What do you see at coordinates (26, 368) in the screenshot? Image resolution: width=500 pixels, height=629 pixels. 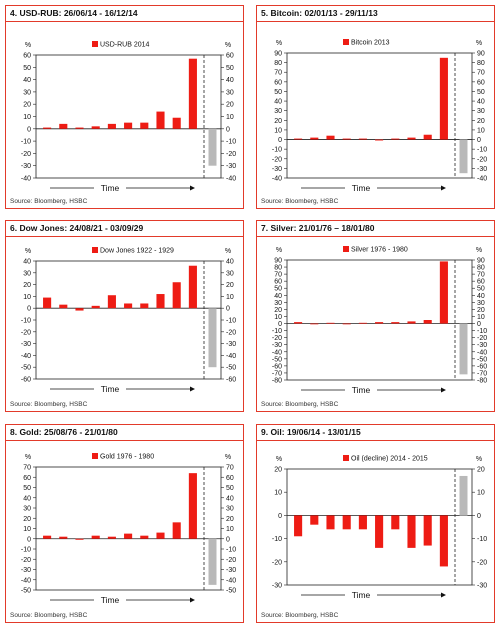 I see `y-tick-label-left: -50` at bounding box center [26, 368].